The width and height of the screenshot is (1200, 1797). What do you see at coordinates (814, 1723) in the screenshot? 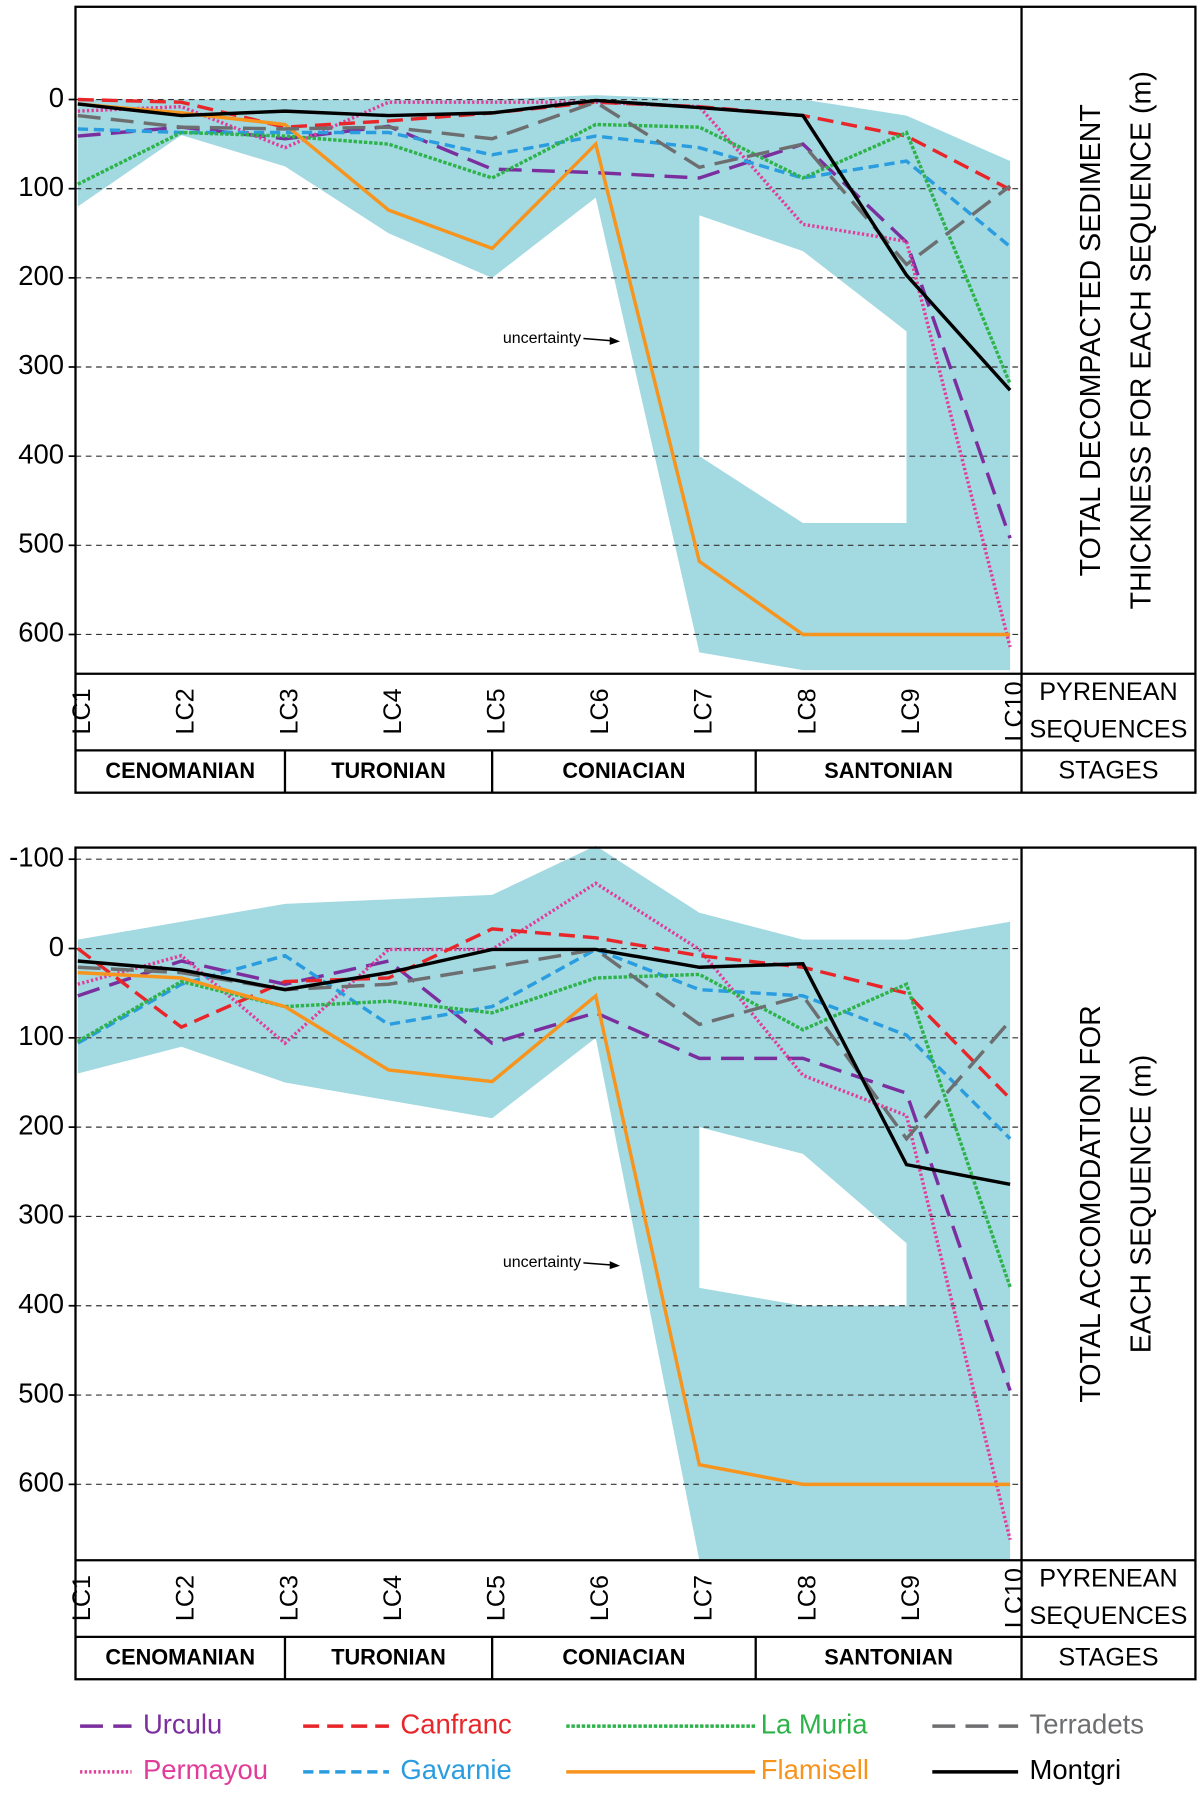
I see `legend-label: La Muria` at bounding box center [814, 1723].